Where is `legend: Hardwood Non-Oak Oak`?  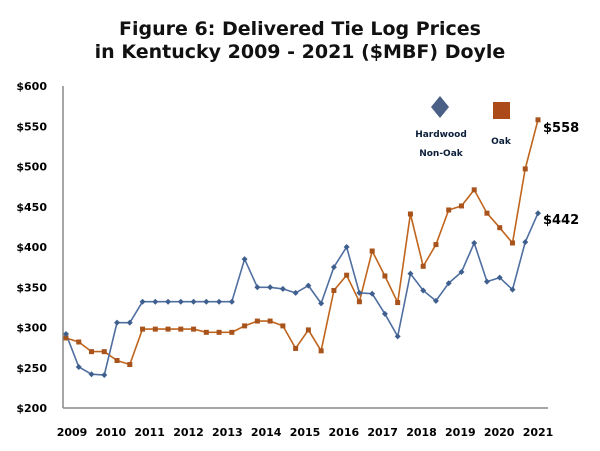
legend: Hardwood Non-Oak Oak is located at coordinates (463, 127).